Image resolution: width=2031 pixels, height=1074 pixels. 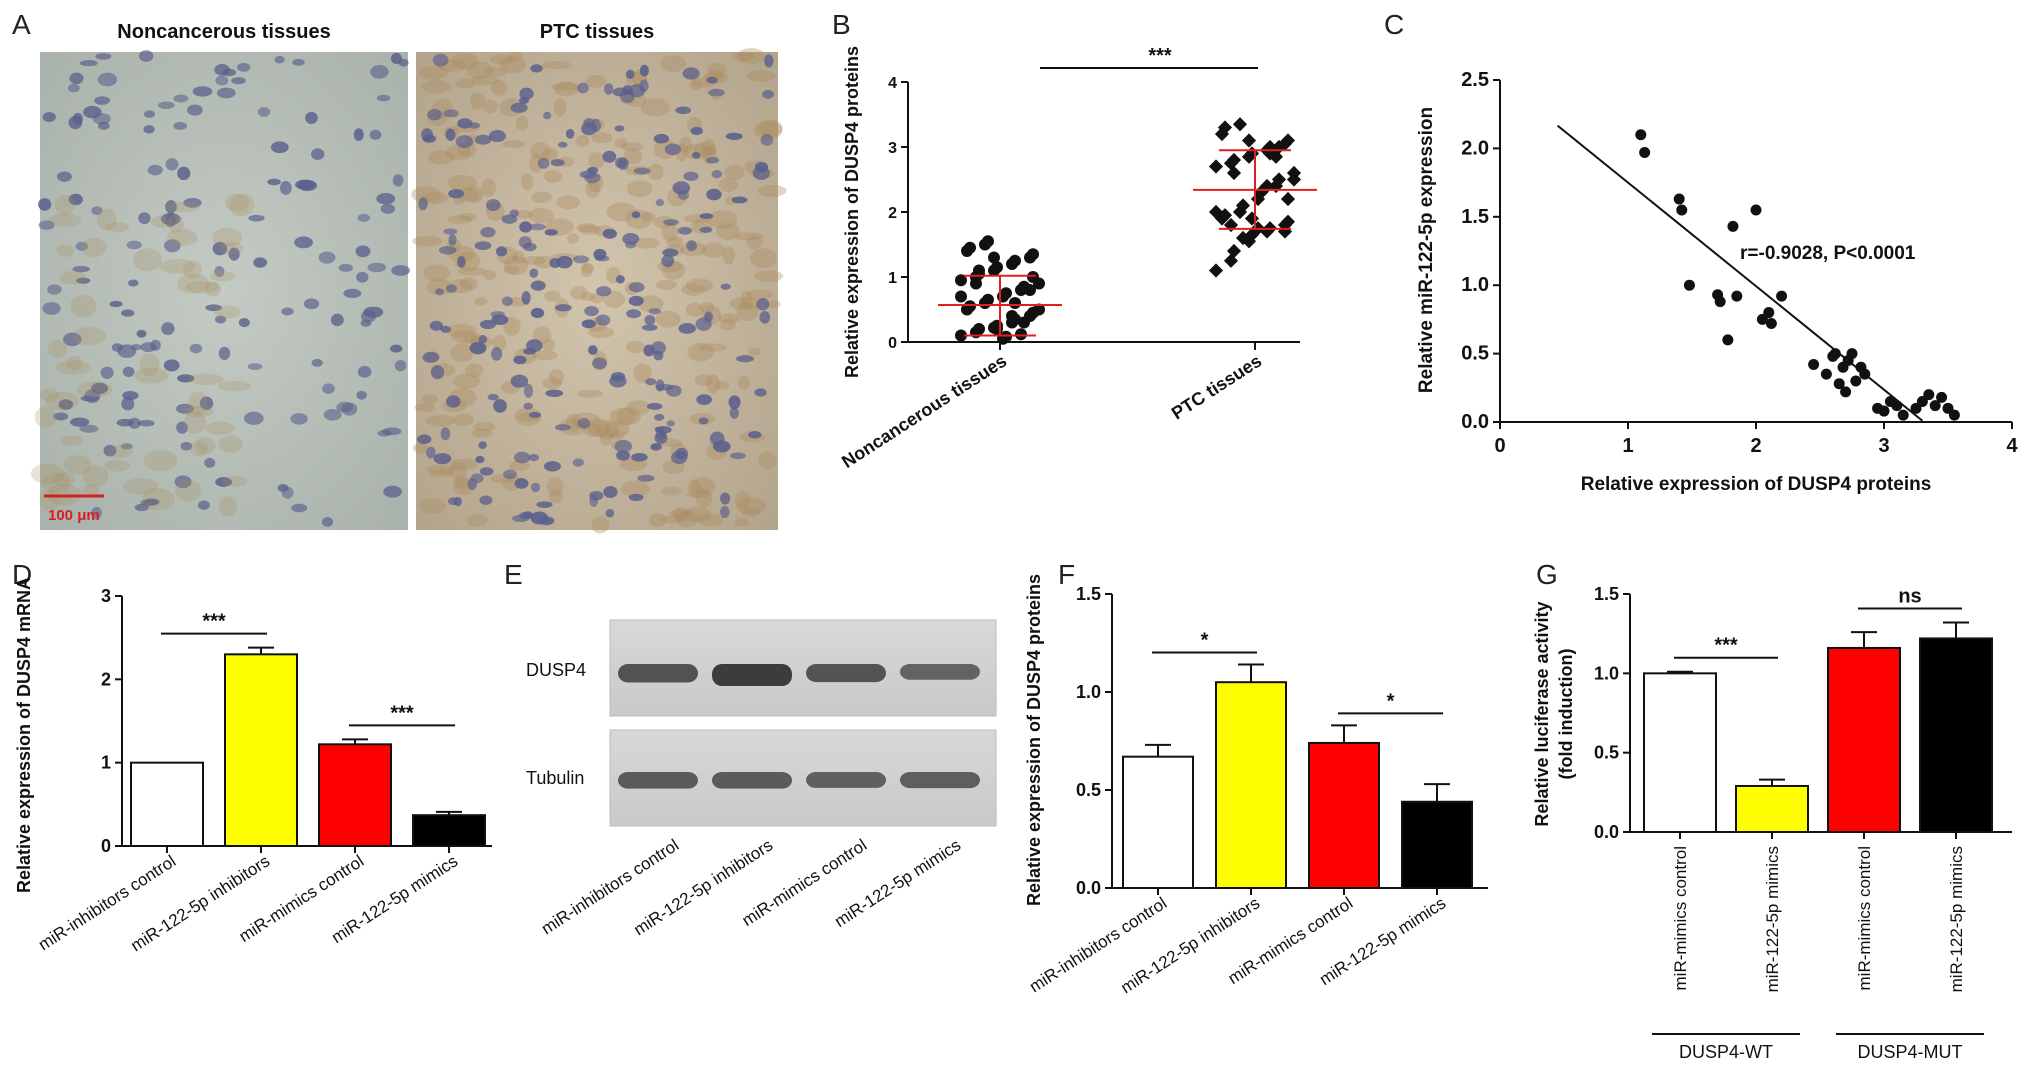 I want to click on y-axis-title: (fold induction), so click(x=1566, y=714).